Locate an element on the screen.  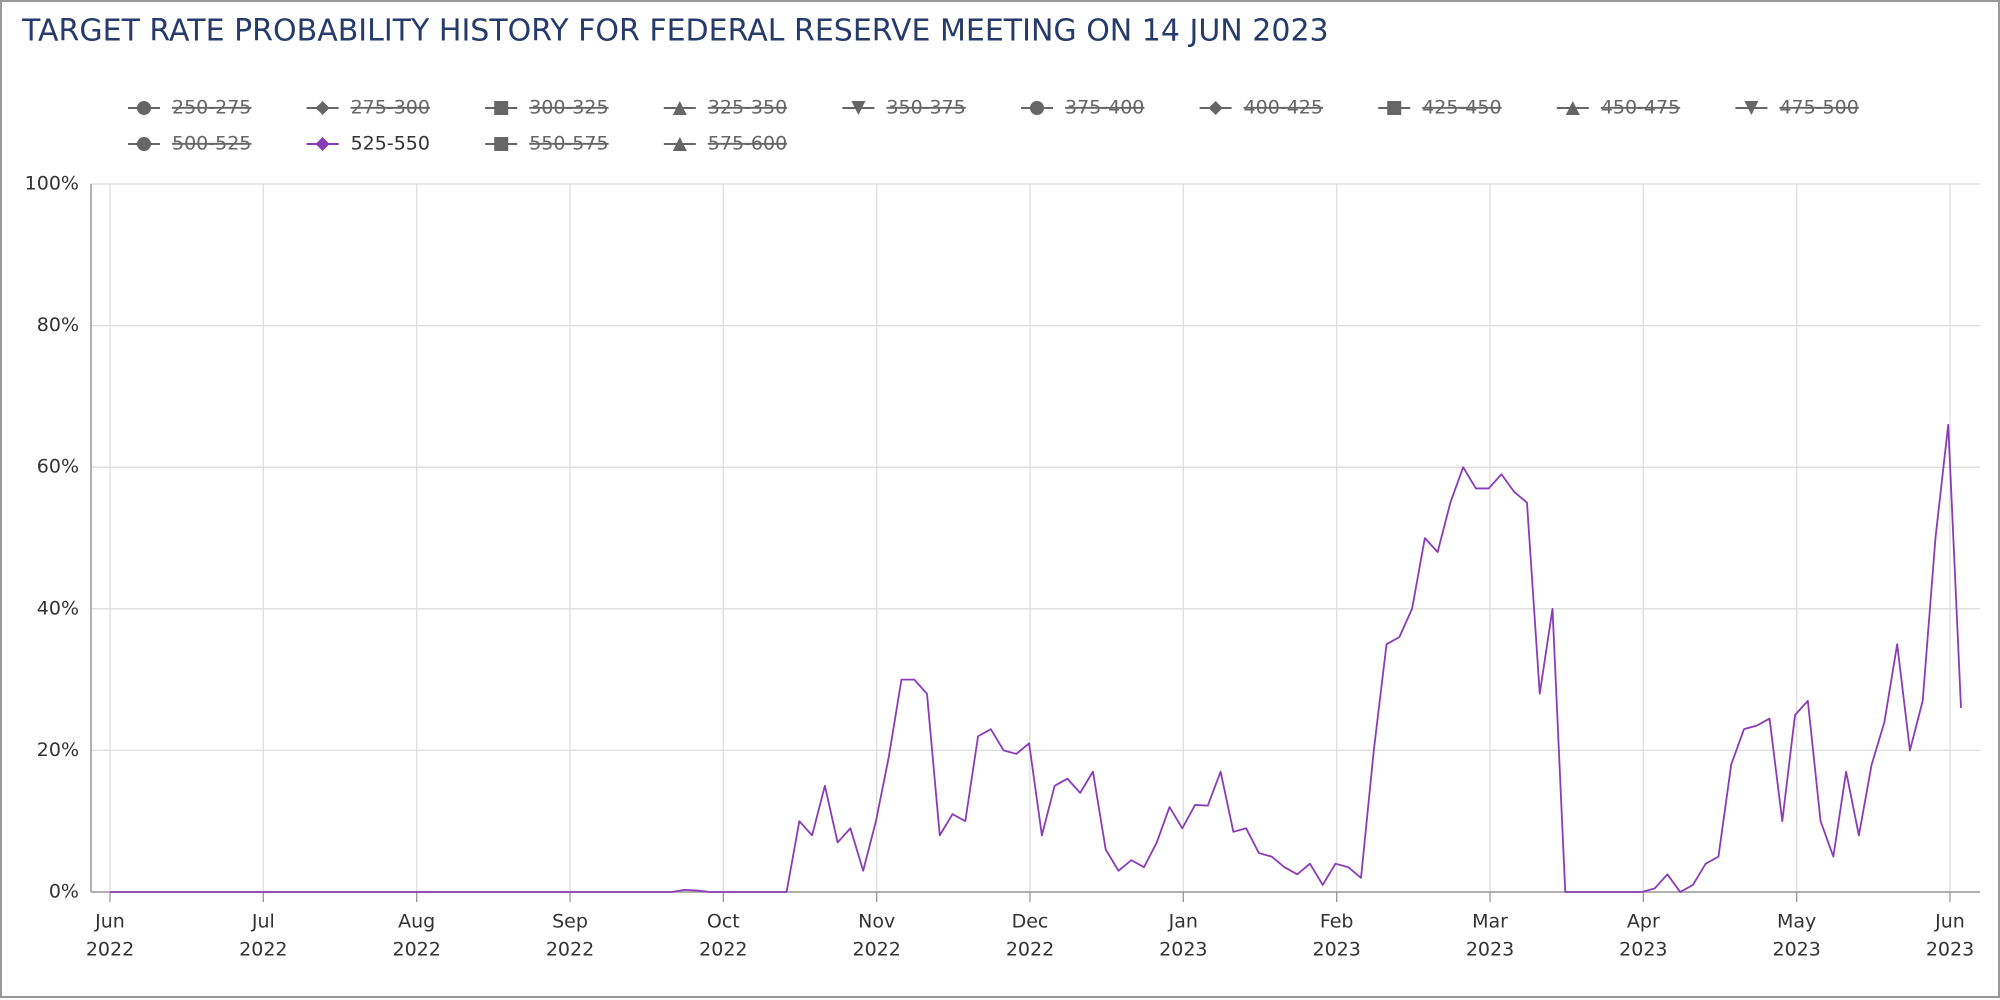
x-tick-label: Jul is located at coordinates (263, 922).